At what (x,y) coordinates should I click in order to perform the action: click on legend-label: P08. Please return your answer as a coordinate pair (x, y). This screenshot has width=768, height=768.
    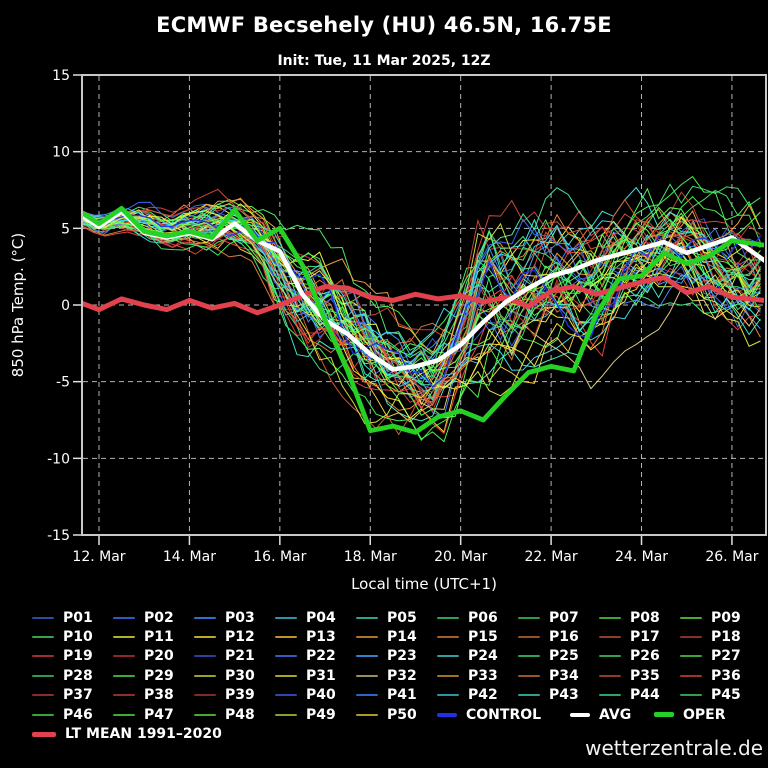
    Looking at the image, I should click on (645, 617).